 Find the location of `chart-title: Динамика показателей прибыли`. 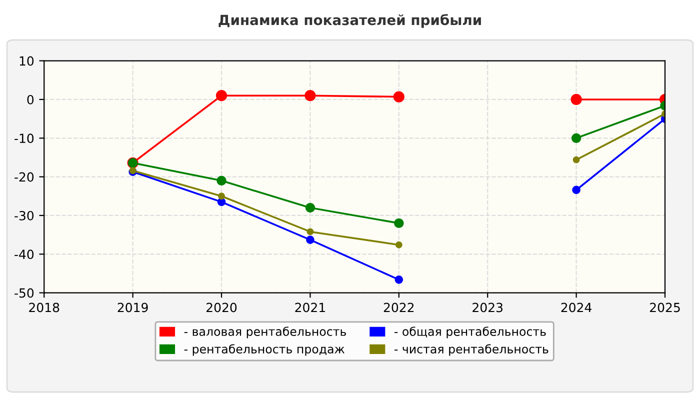

chart-title: Динамика показателей прибыли is located at coordinates (349, 21).